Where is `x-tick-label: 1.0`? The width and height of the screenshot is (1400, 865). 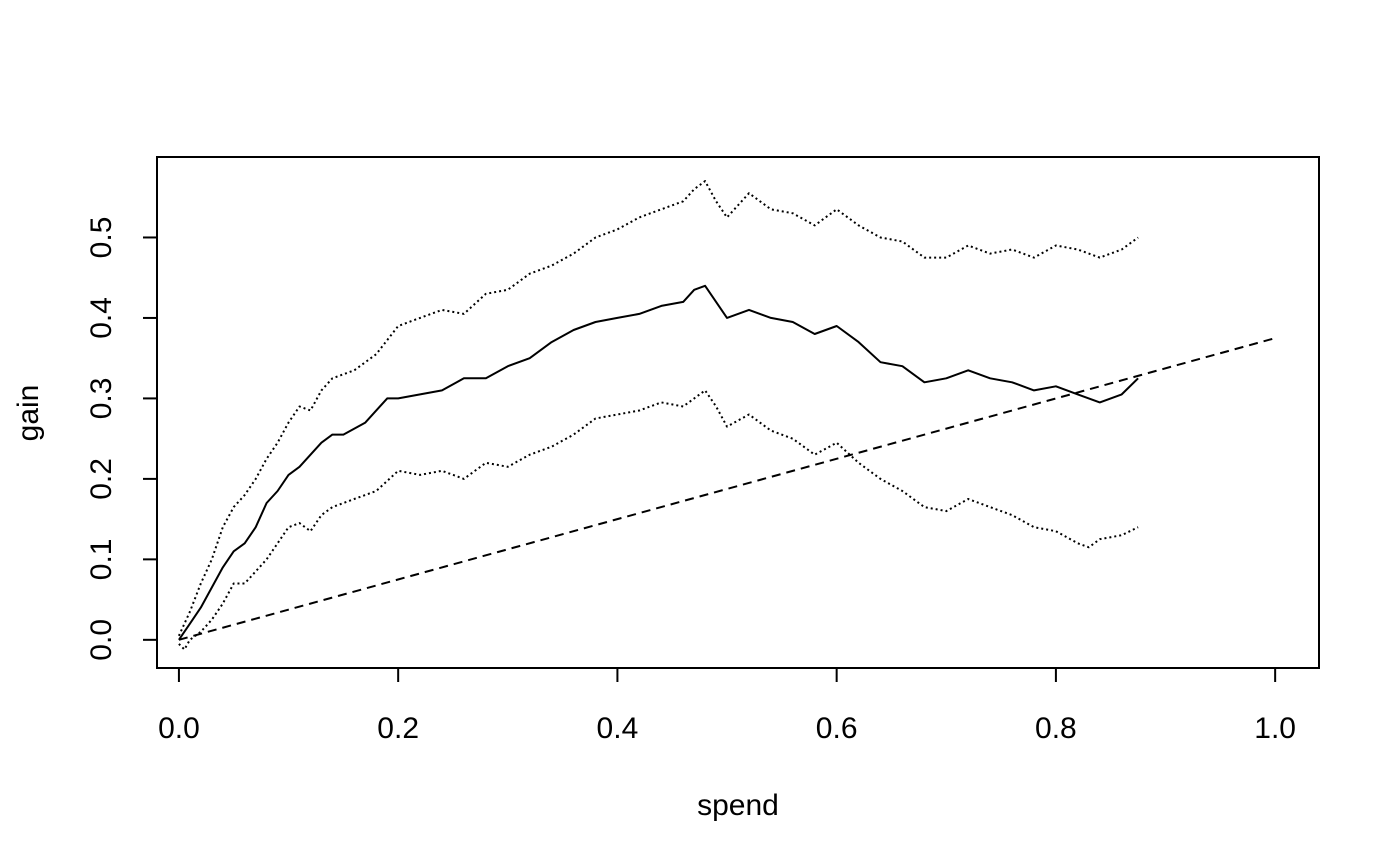 x-tick-label: 1.0 is located at coordinates (1275, 728).